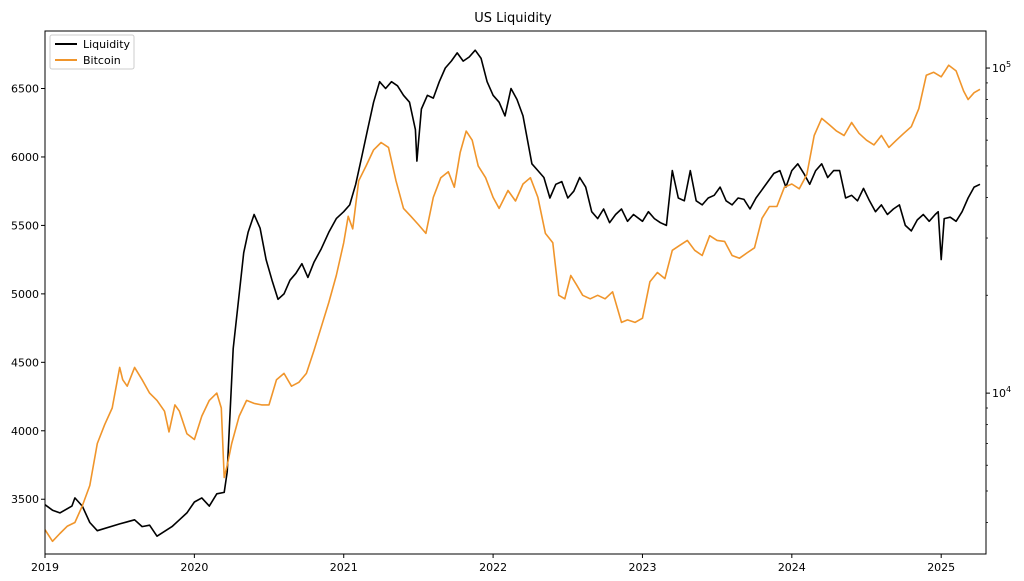 The image size is (1024, 581). What do you see at coordinates (194, 567) in the screenshot?
I see `x-tick-label: 2020` at bounding box center [194, 567].